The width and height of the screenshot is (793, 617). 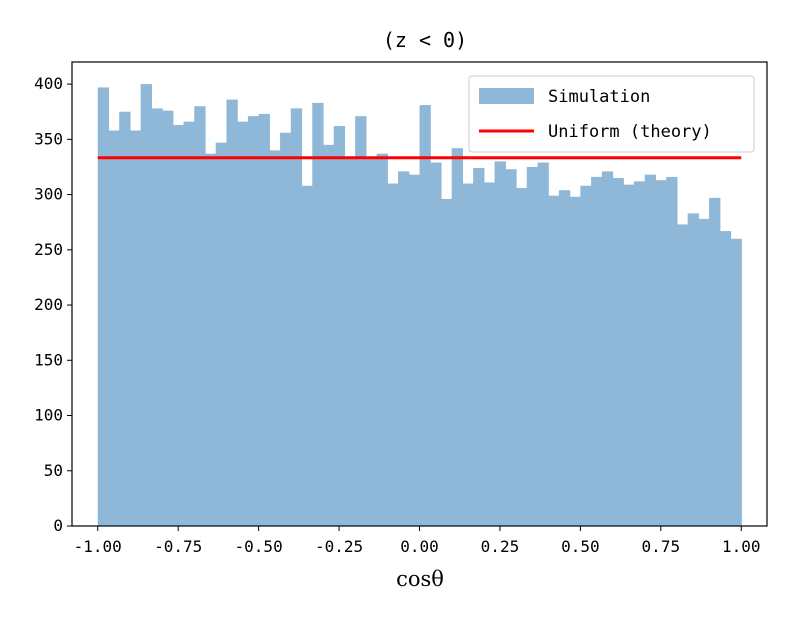 What do you see at coordinates (630, 132) in the screenshot?
I see `legend-label-theory: Uniform (theory)` at bounding box center [630, 132].